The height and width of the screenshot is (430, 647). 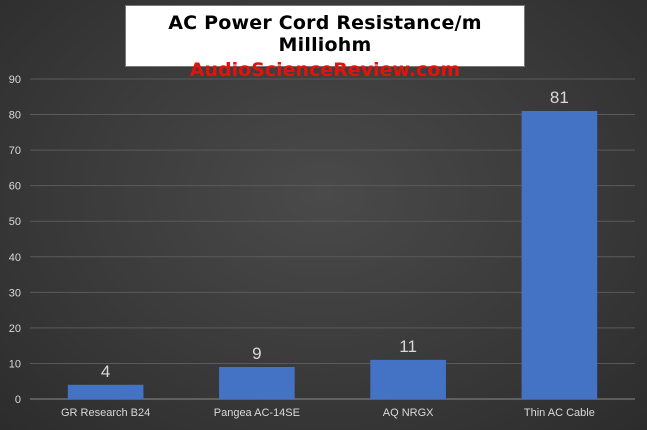 What do you see at coordinates (15, 187) in the screenshot?
I see `y-tick-label: 60` at bounding box center [15, 187].